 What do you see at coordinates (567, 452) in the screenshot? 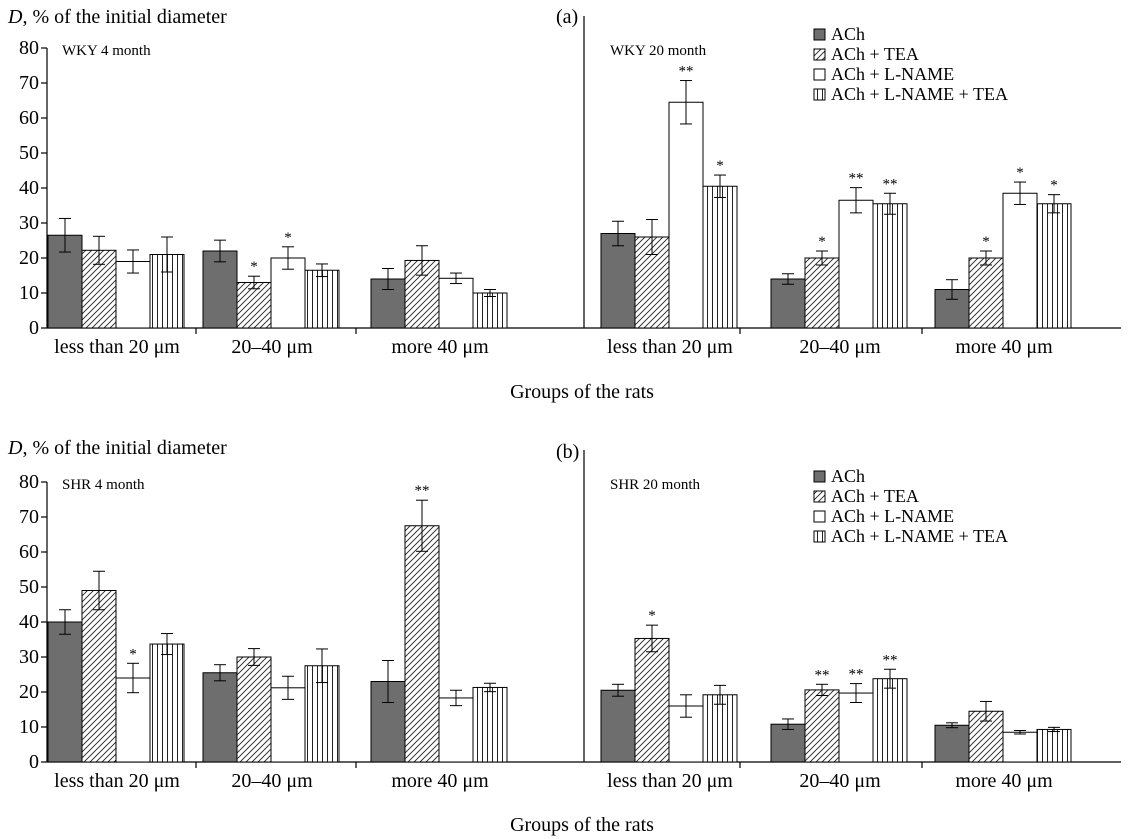
I see `panel-label: (b)` at bounding box center [567, 452].